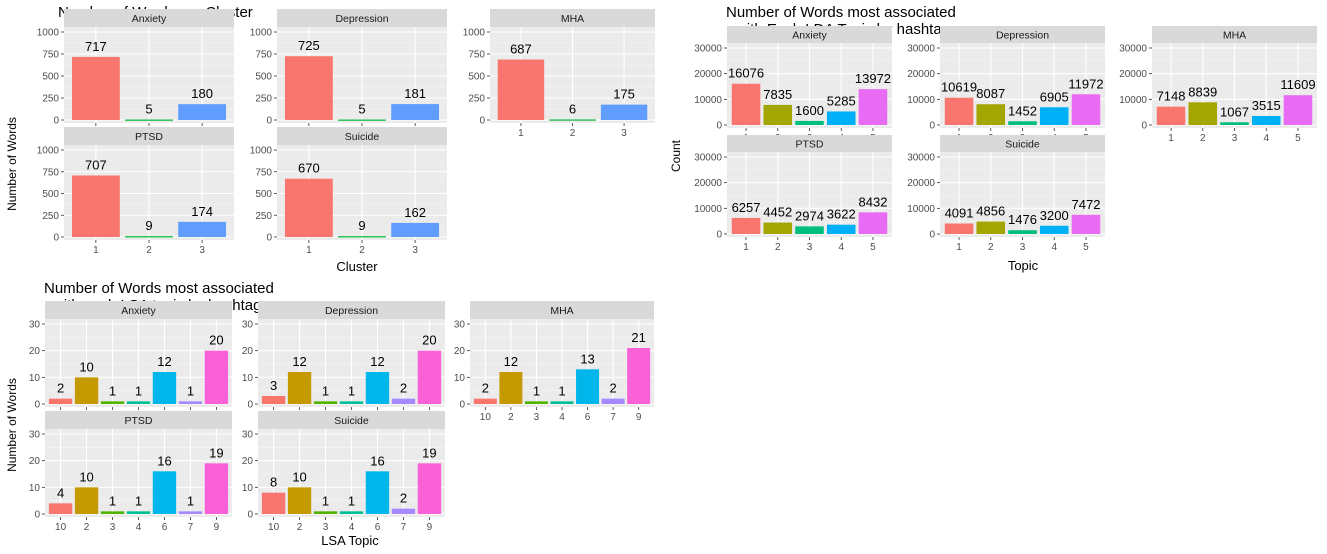  What do you see at coordinates (809, 110) in the screenshot?
I see `bar-value-label: 1600` at bounding box center [809, 110].